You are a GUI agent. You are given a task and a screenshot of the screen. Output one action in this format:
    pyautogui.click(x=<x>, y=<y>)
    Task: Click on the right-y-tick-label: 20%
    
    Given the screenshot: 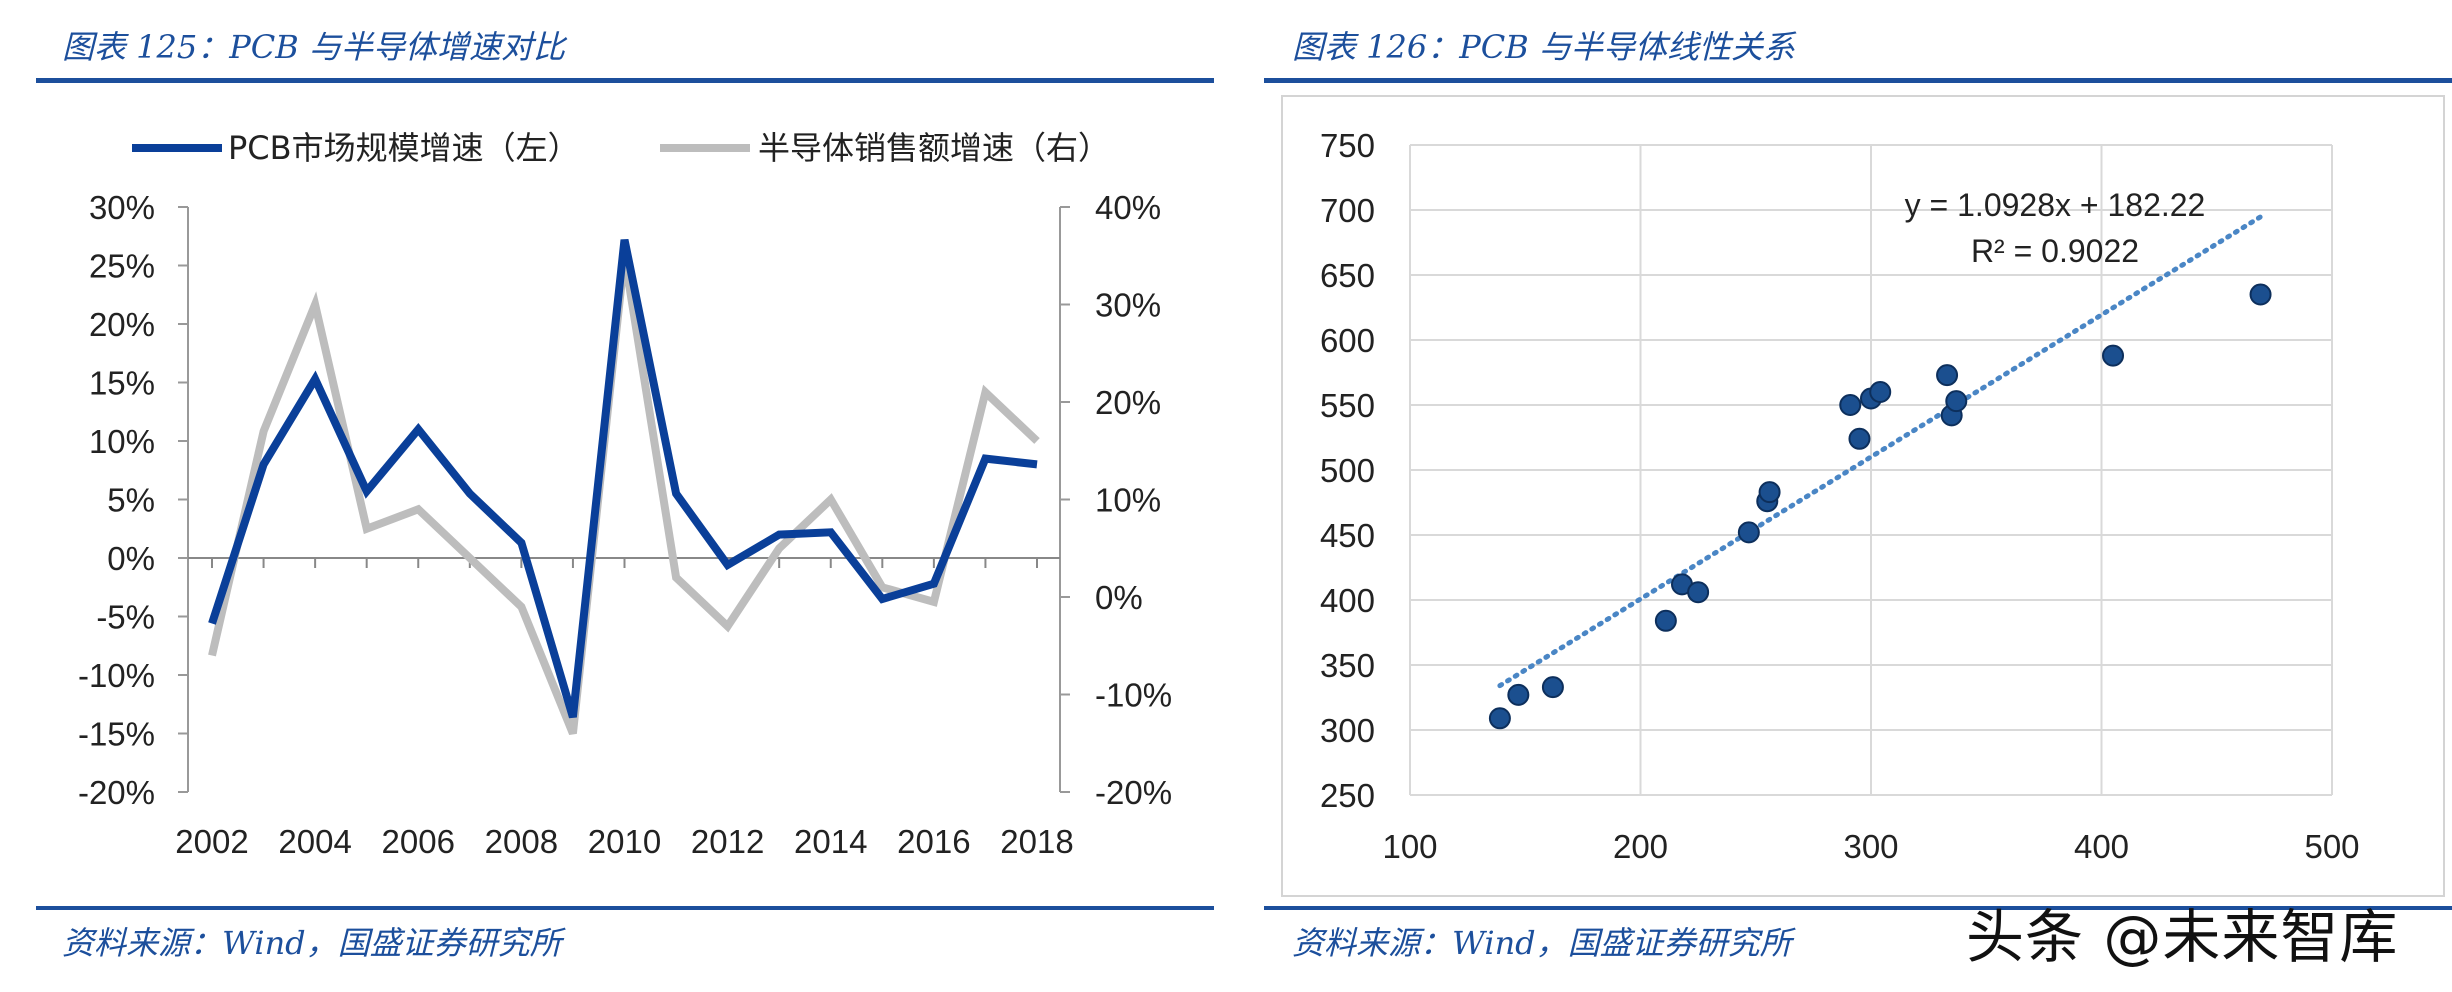 What is the action you would take?
    pyautogui.click(x=1128, y=402)
    